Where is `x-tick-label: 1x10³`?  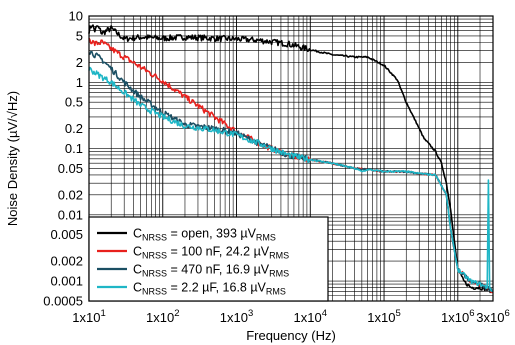
x-tick-label: 1x10³ is located at coordinates (237, 316).